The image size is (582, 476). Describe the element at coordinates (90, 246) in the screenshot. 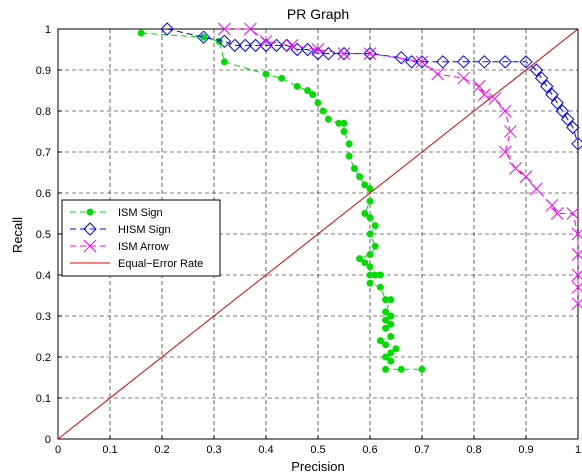

I see `legend-marker-ism-arrow` at that location.